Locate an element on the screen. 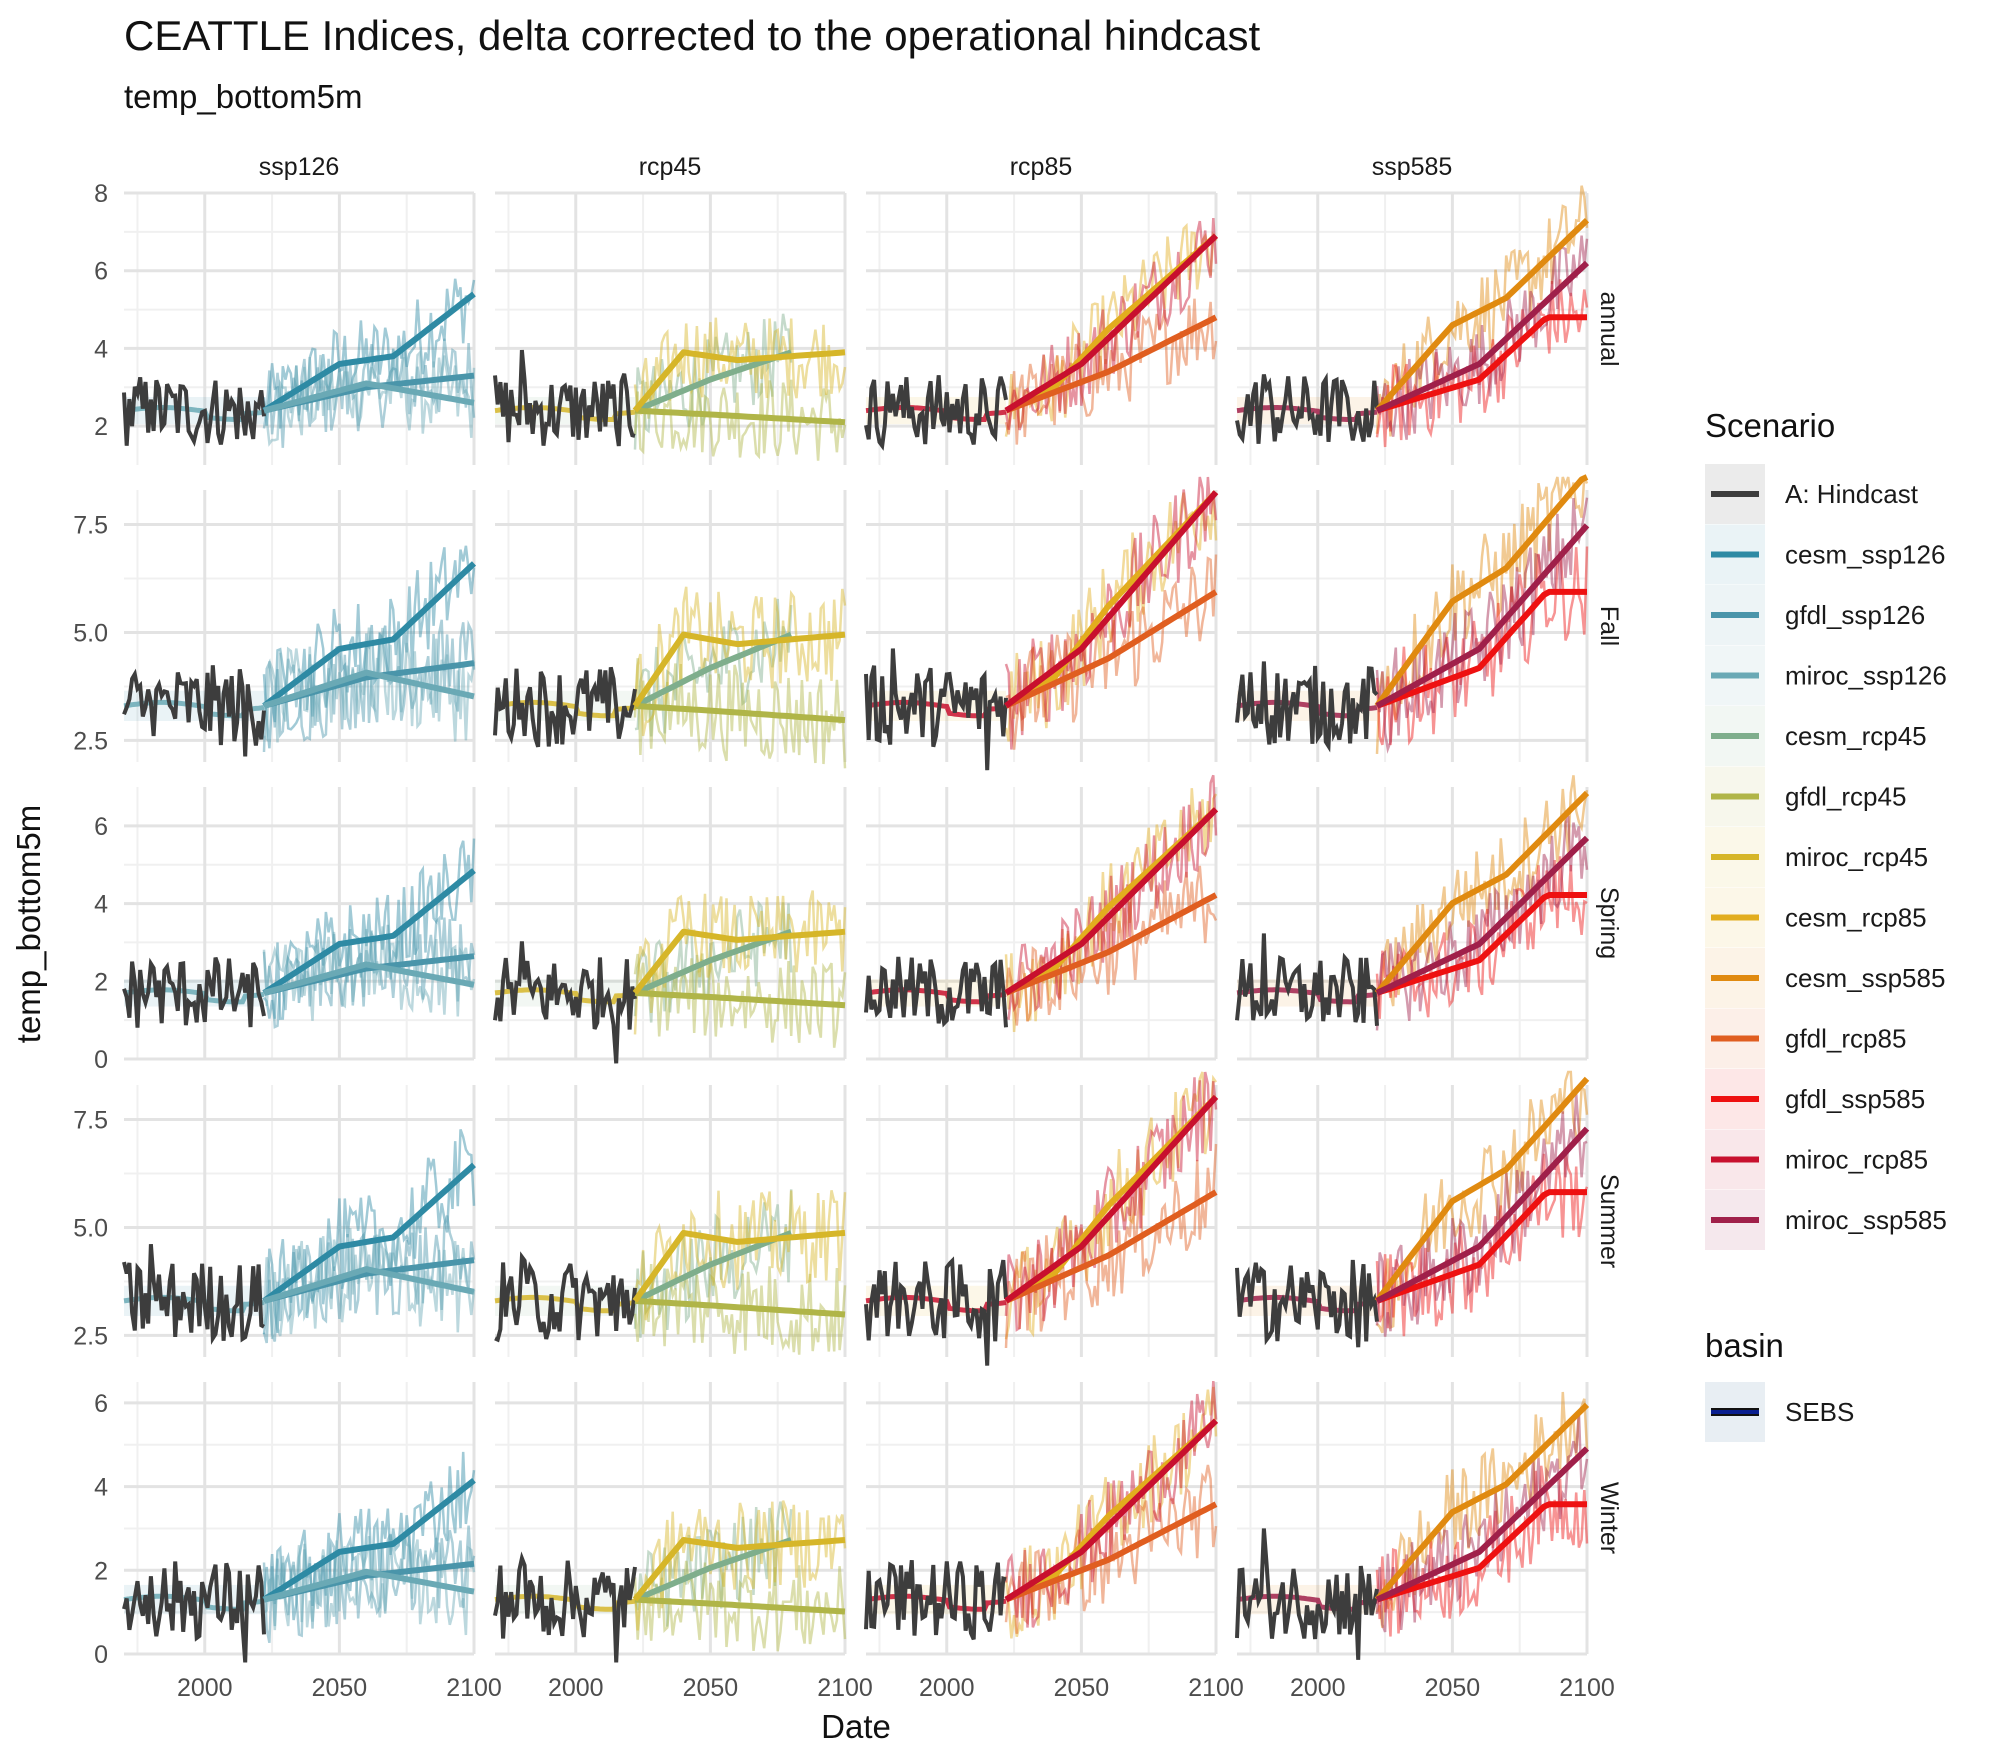 This screenshot has width=2000, height=1750. panel-ssp585-Winter is located at coordinates (1412, 1521).